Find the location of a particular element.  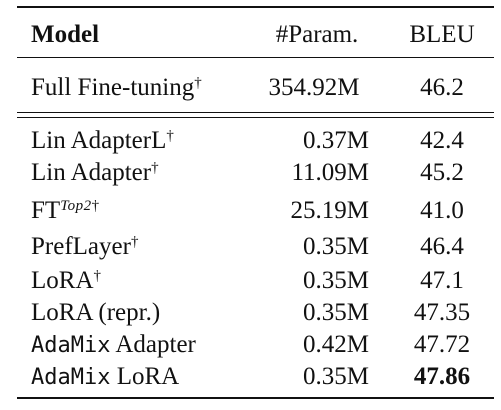

header-bleu: BLEU is located at coordinates (442, 34).